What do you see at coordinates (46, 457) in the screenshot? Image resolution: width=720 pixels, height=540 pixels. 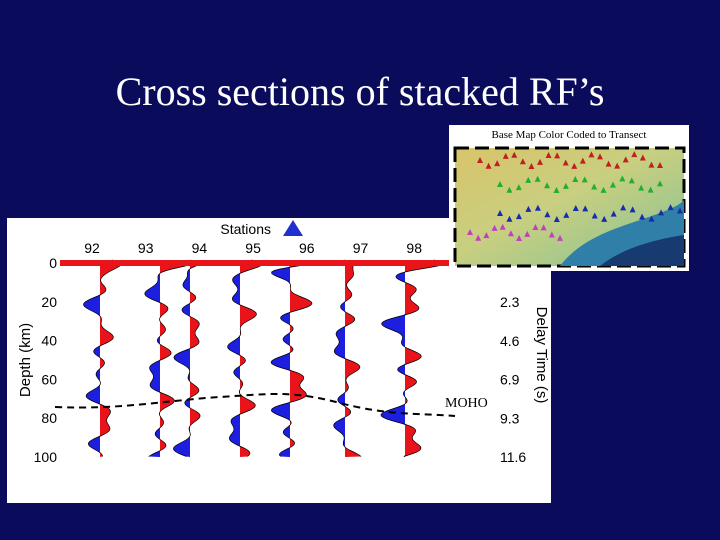 I see `depth-tick-label: 100` at bounding box center [46, 457].